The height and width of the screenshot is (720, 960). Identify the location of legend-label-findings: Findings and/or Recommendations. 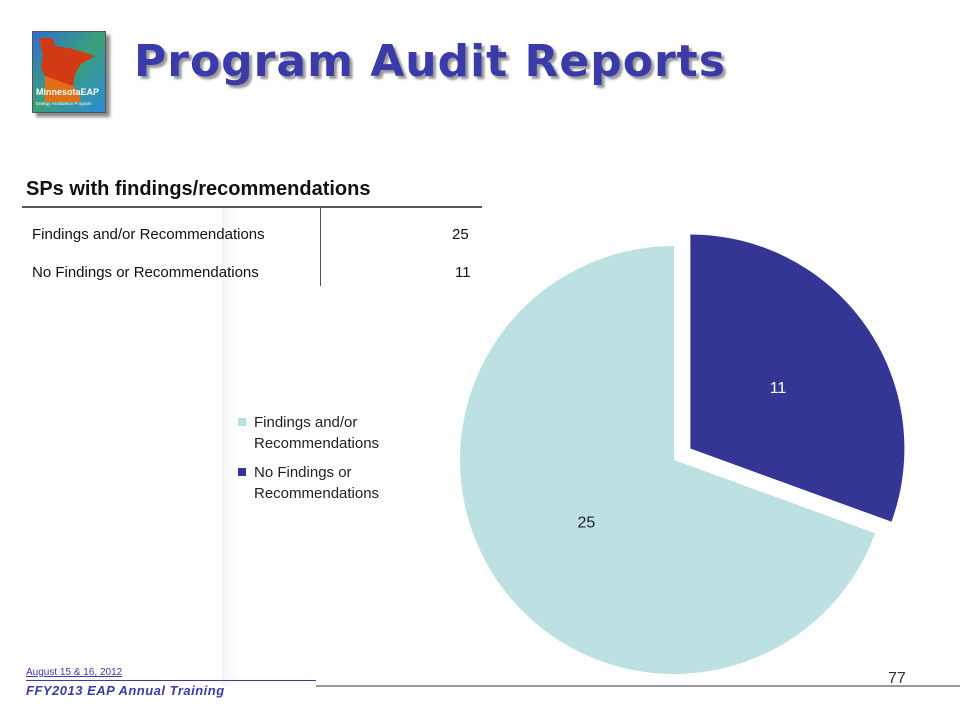
(317, 433).